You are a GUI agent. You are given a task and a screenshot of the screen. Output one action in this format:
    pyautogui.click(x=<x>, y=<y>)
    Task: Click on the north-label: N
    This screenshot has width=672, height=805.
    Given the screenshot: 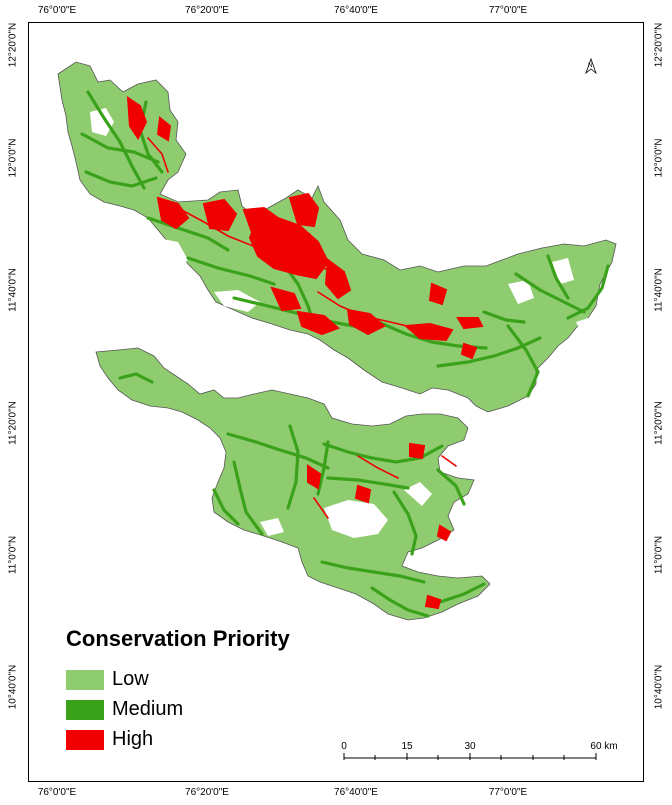 What is the action you would take?
    pyautogui.click(x=590, y=66)
    